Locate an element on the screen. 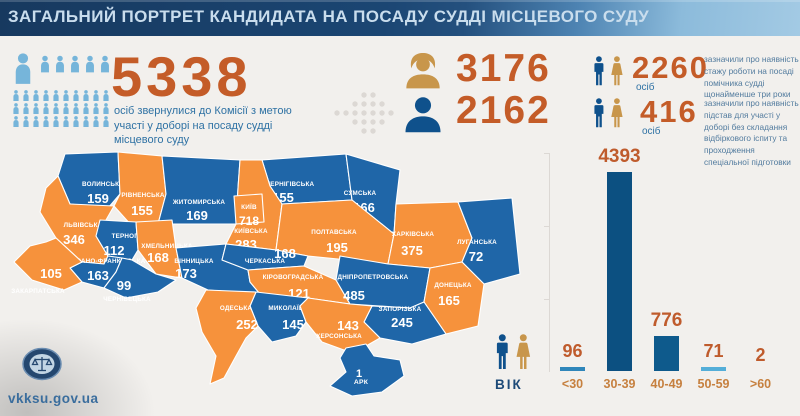  region-name: ПОЛТАВСЬКА is located at coordinates (334, 232).